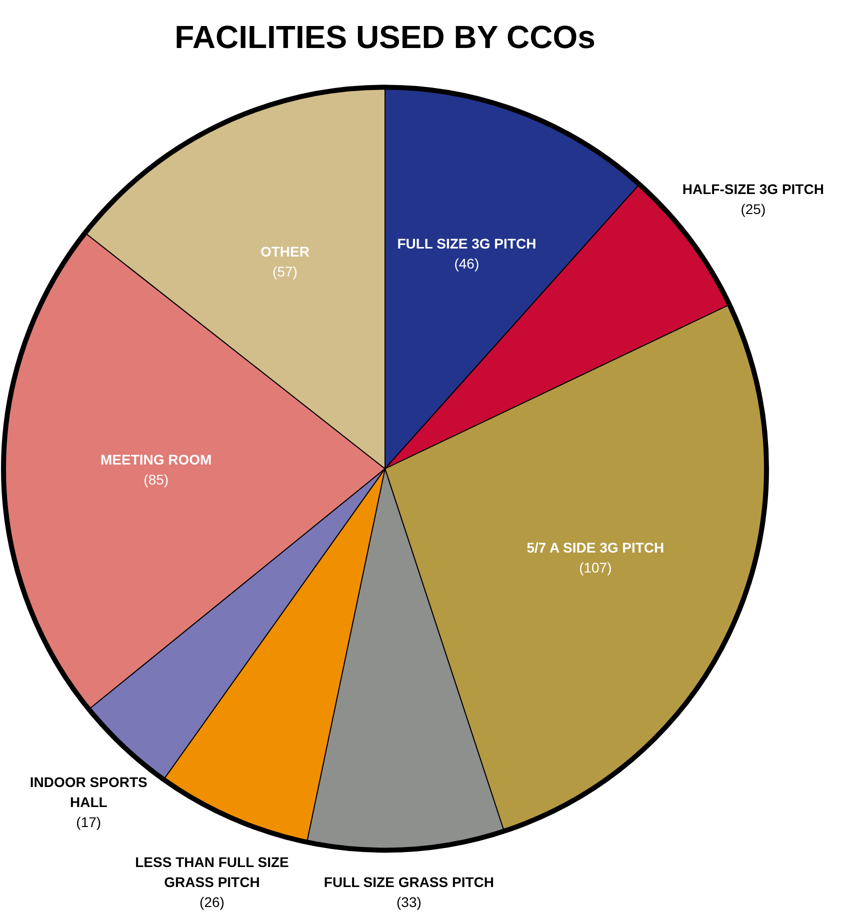  I want to click on data-label: (25), so click(753, 208).